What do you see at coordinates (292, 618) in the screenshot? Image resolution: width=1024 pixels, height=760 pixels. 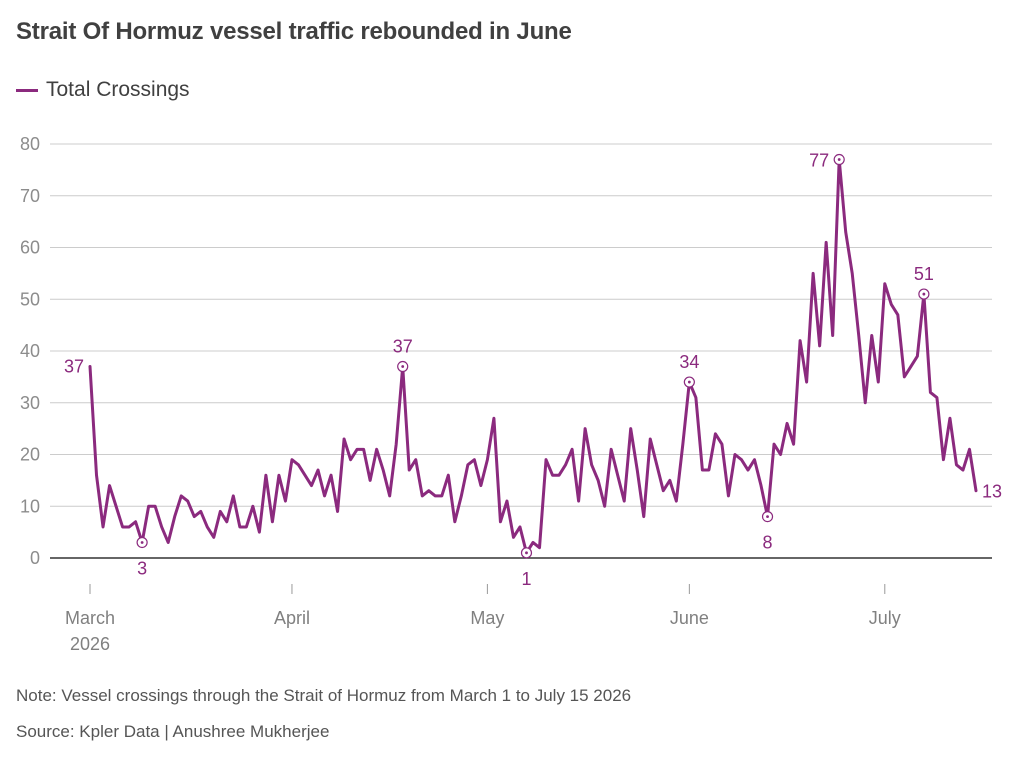 I see `x-tick-label: April` at bounding box center [292, 618].